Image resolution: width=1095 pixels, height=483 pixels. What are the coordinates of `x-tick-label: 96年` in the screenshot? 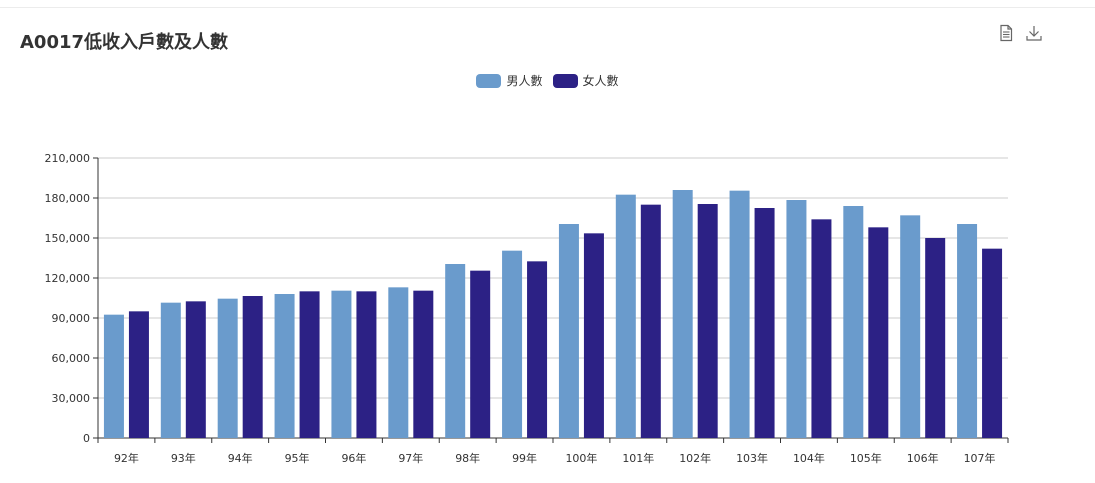 It's located at (353, 458).